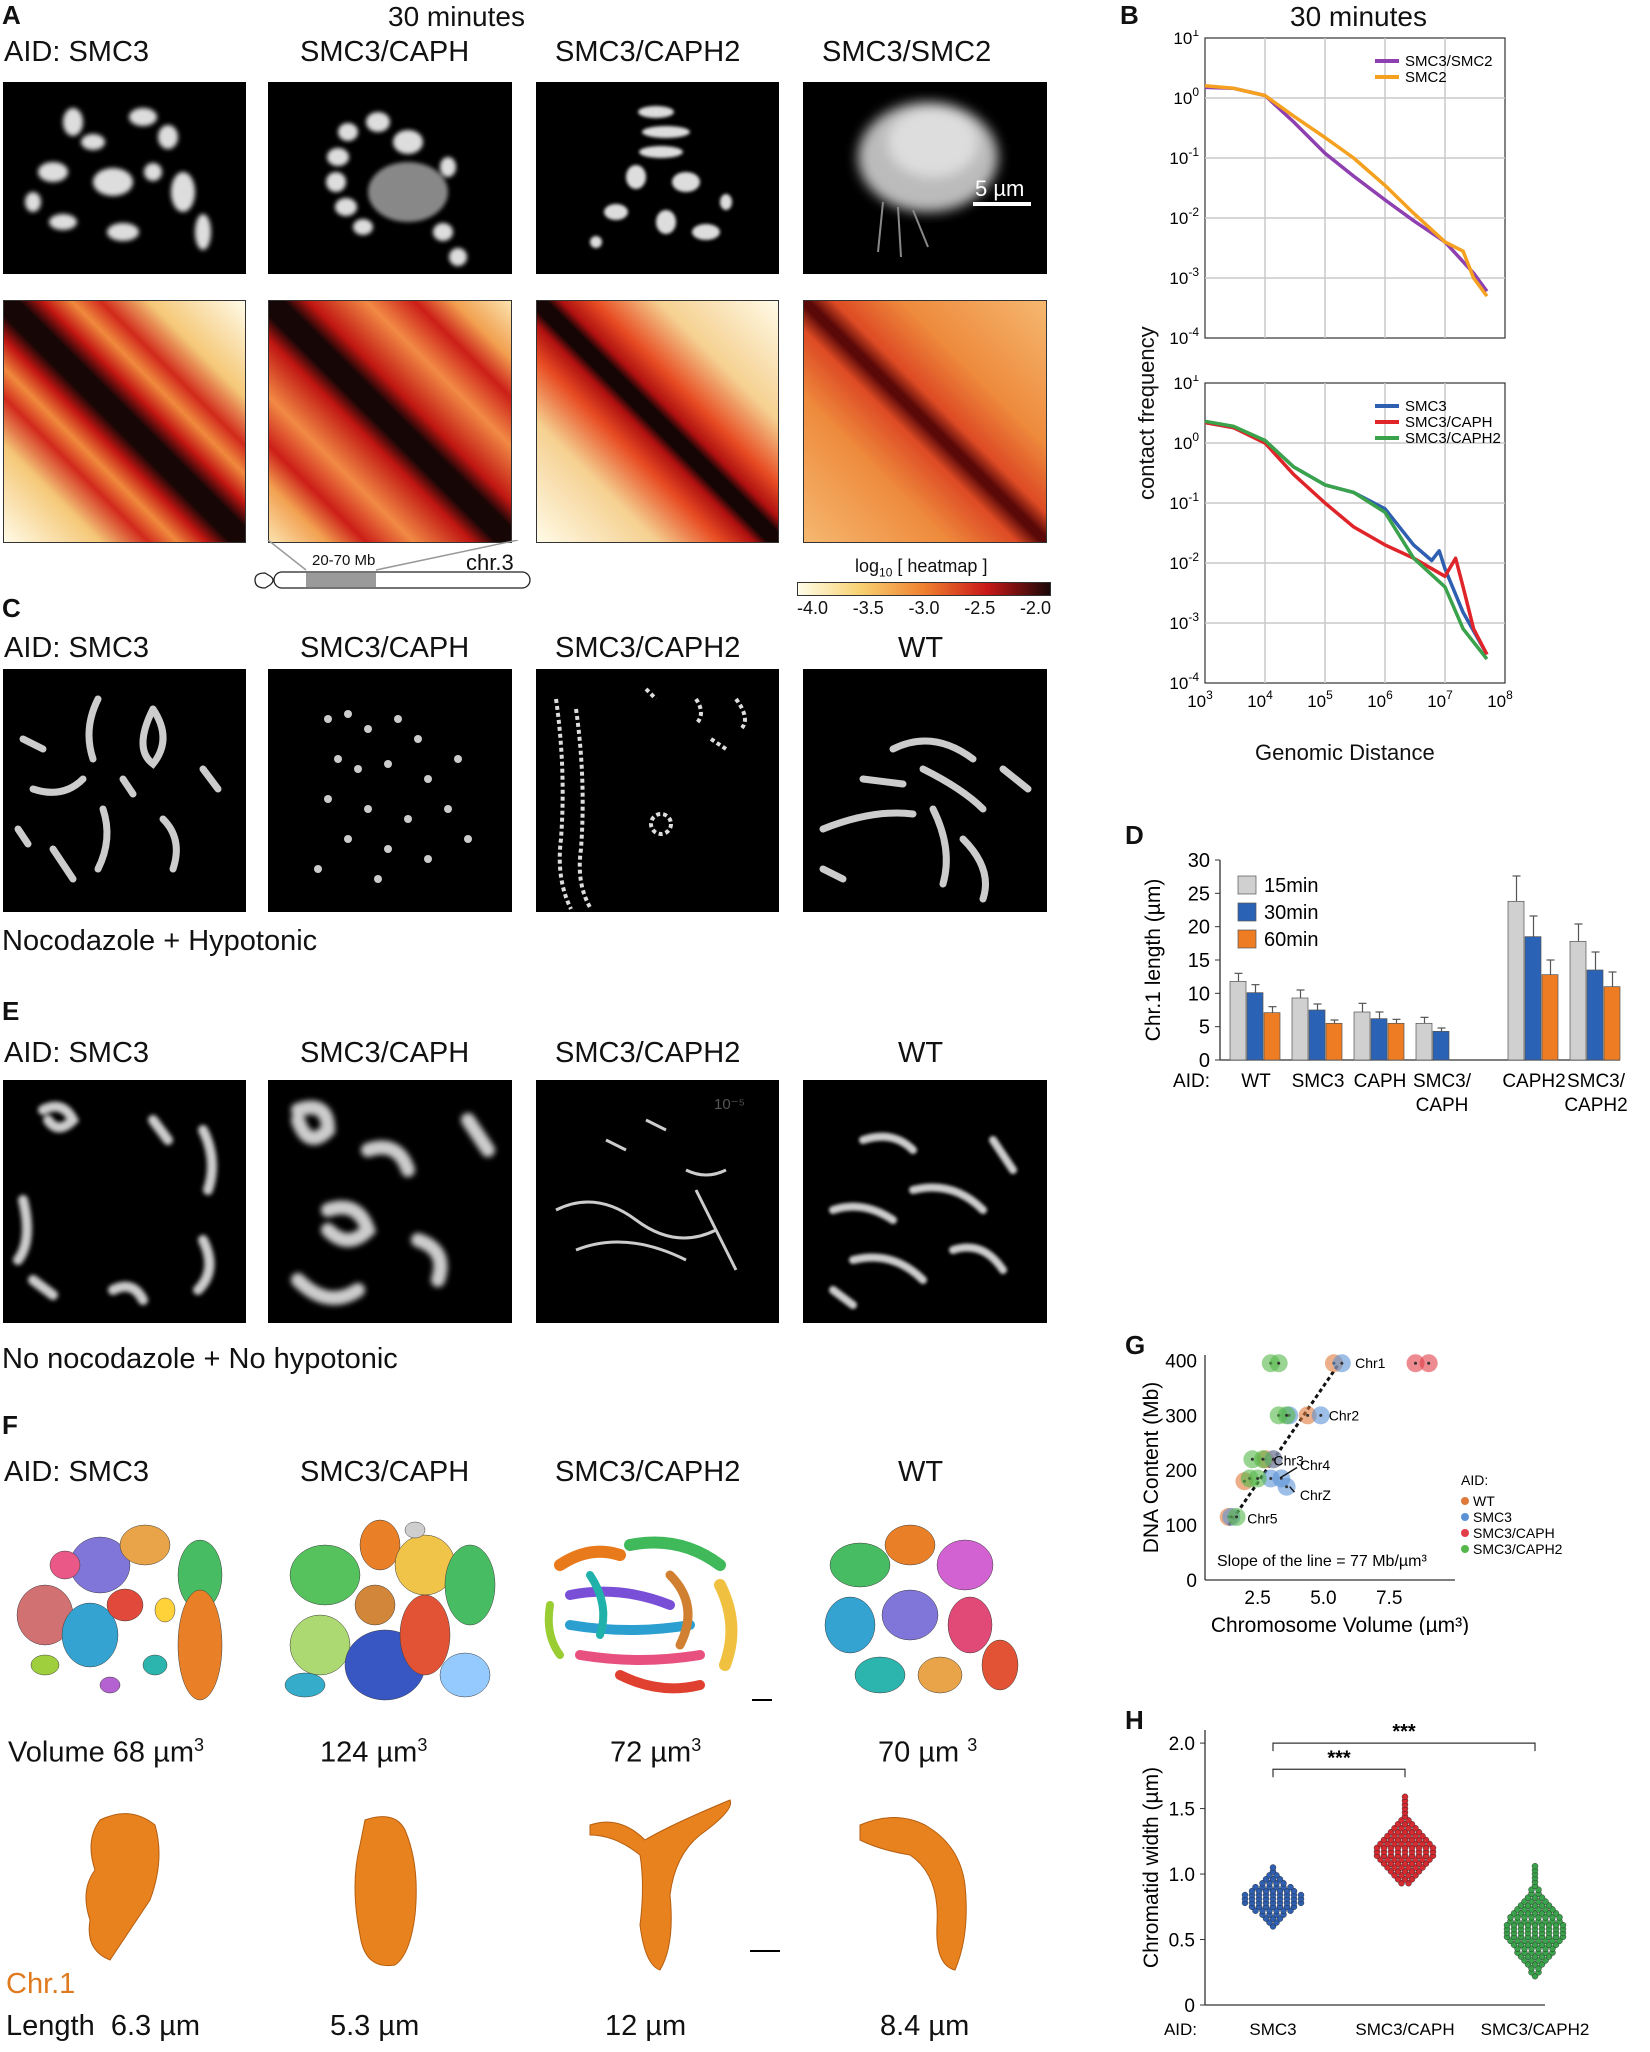 The height and width of the screenshot is (2052, 1650). What do you see at coordinates (1151, 1867) in the screenshot?
I see `y-axis-label: Chromatid width (µm)` at bounding box center [1151, 1867].